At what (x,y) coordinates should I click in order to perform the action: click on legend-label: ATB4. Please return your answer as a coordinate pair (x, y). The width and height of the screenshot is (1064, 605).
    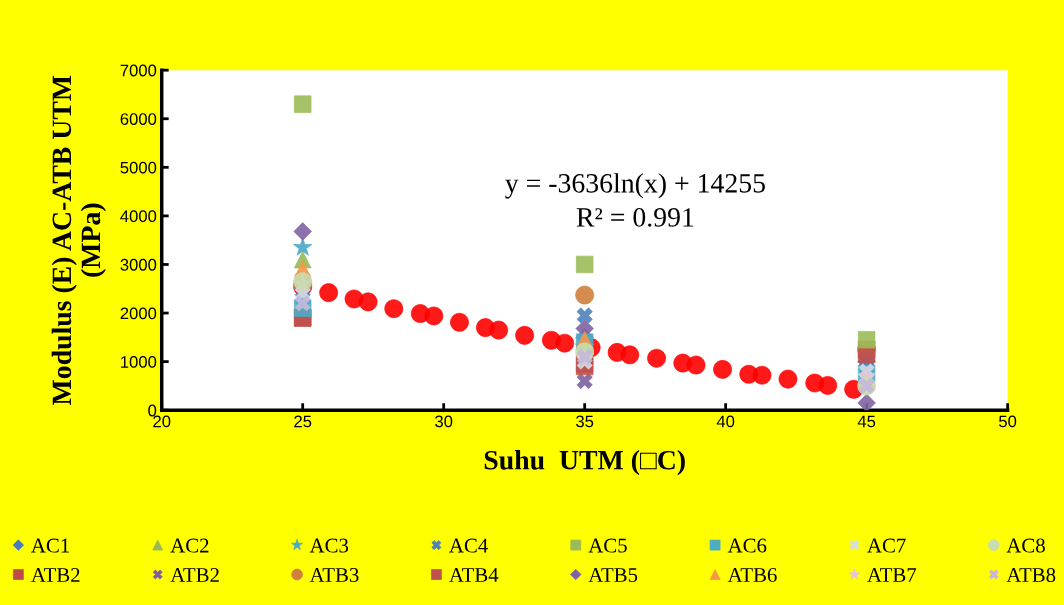
    Looking at the image, I should click on (474, 575).